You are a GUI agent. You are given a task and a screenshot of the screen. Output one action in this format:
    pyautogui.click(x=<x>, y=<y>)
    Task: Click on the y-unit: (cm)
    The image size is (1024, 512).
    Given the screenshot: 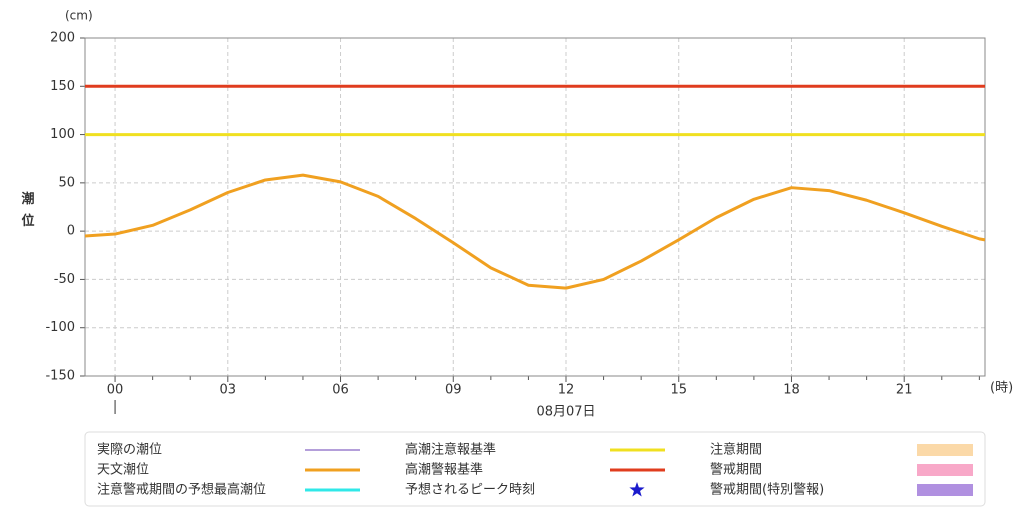 What is the action you would take?
    pyautogui.click(x=79, y=16)
    